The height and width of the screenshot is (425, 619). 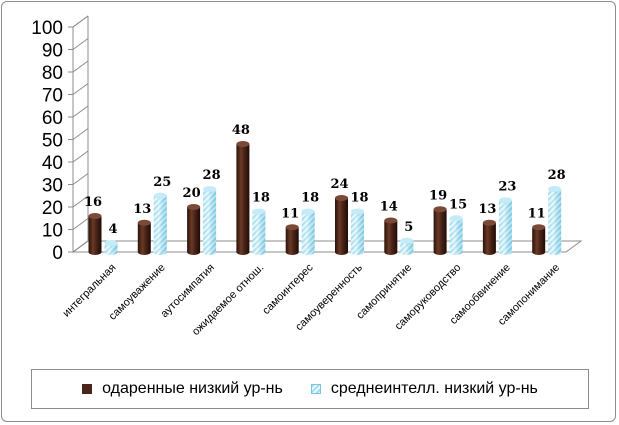 What do you see at coordinates (507, 186) in the screenshot?
I see `data-label-series-1-8: 23` at bounding box center [507, 186].